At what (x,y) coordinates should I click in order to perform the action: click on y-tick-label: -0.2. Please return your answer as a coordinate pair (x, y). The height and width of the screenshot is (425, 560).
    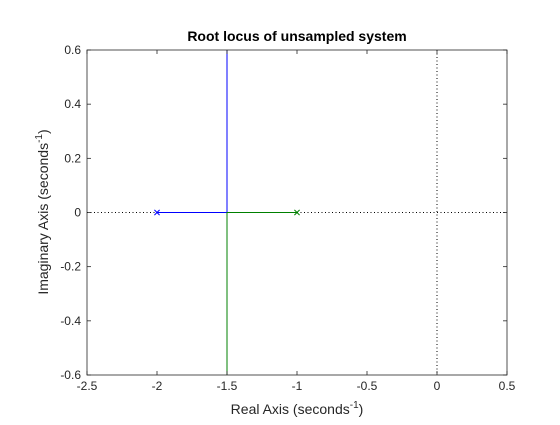
    Looking at the image, I should click on (70, 267).